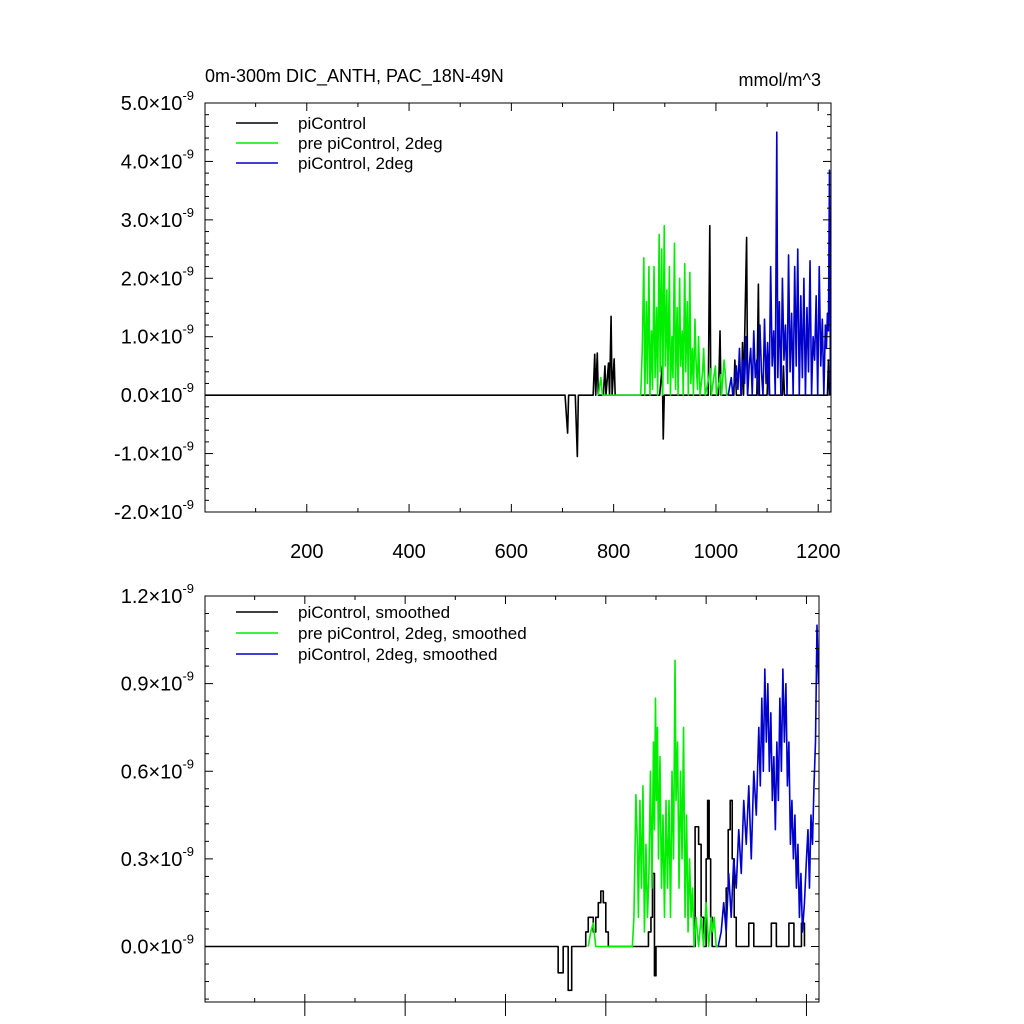 The image size is (1024, 1024). What do you see at coordinates (154, 452) in the screenshot?
I see `y-tick-label: -1.0×10⁻⁹` at bounding box center [154, 452].